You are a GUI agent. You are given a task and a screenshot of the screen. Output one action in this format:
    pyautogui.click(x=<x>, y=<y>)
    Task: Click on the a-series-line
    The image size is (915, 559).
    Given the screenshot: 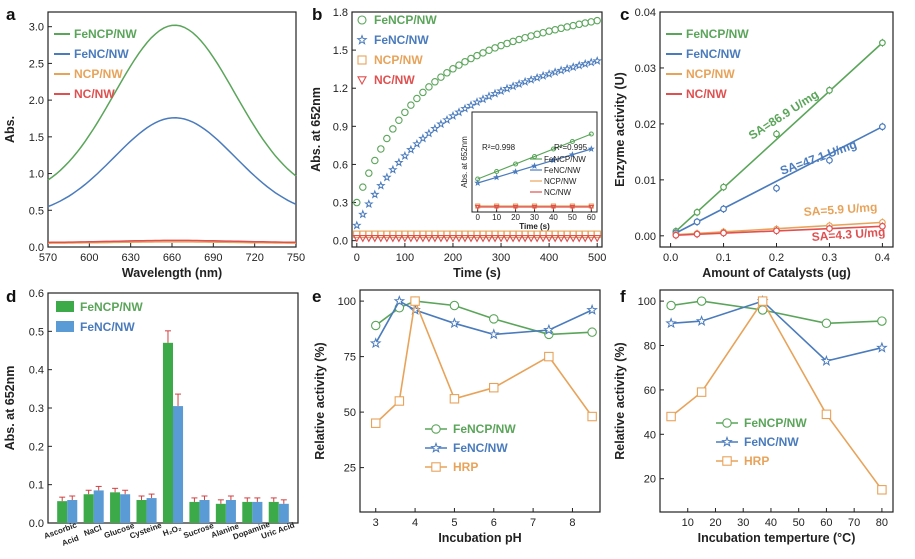 What is the action you would take?
    pyautogui.click(x=172, y=102)
    